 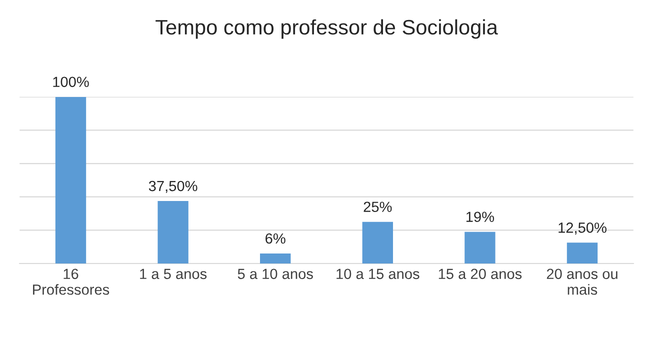 I want to click on chart-title: Tempo como professor de Sociologia, so click(x=327, y=29).